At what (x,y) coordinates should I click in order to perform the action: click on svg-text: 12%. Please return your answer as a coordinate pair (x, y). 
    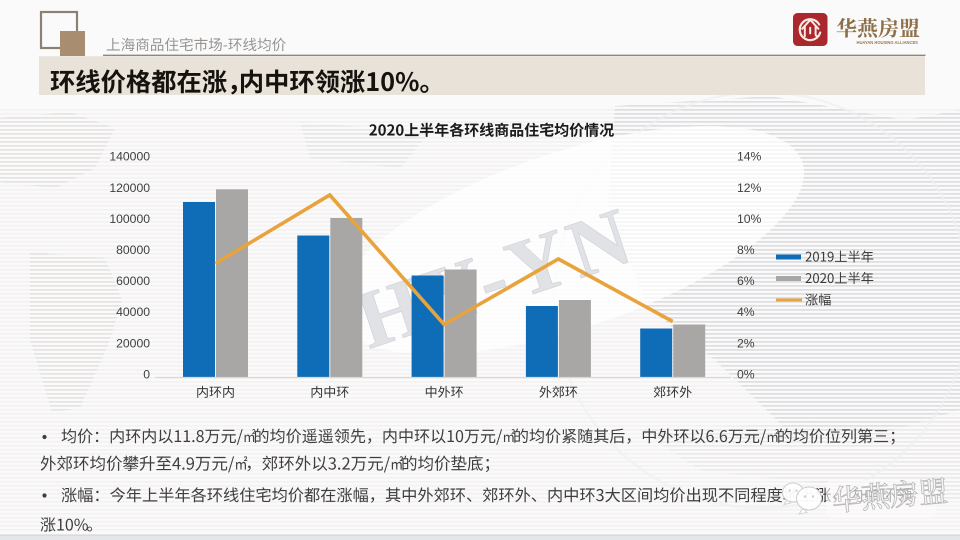
    Looking at the image, I should click on (749, 188).